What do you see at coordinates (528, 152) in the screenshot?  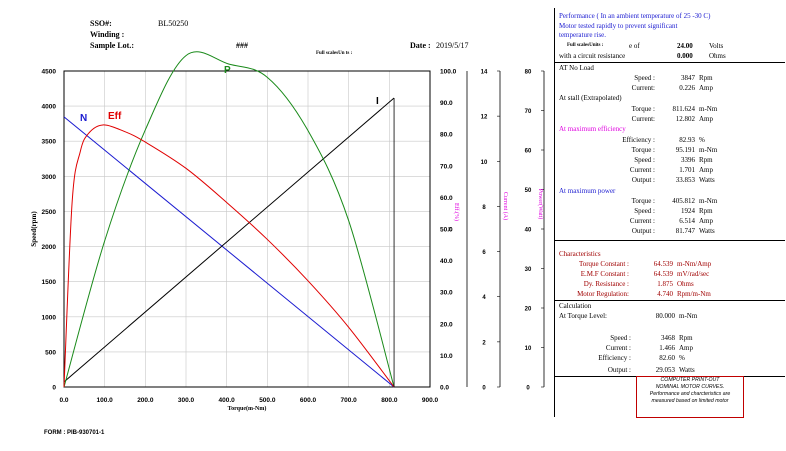 I see `power-tick-label: 60` at bounding box center [528, 152].